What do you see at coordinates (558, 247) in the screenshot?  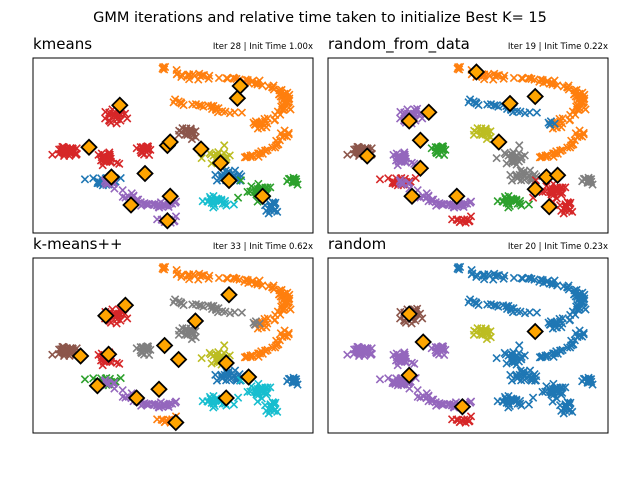 I see `panel-info: Iter 20 | Init Time 0.23x` at bounding box center [558, 247].